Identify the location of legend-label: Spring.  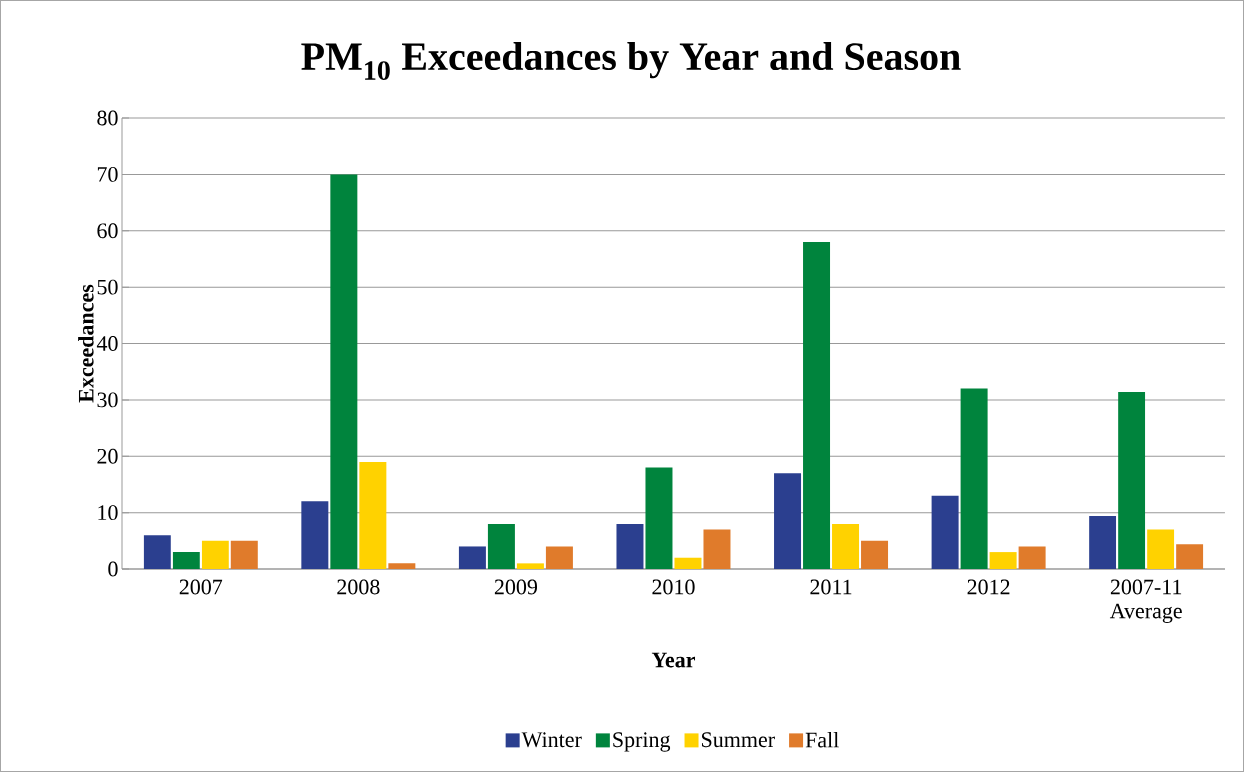
(642, 742).